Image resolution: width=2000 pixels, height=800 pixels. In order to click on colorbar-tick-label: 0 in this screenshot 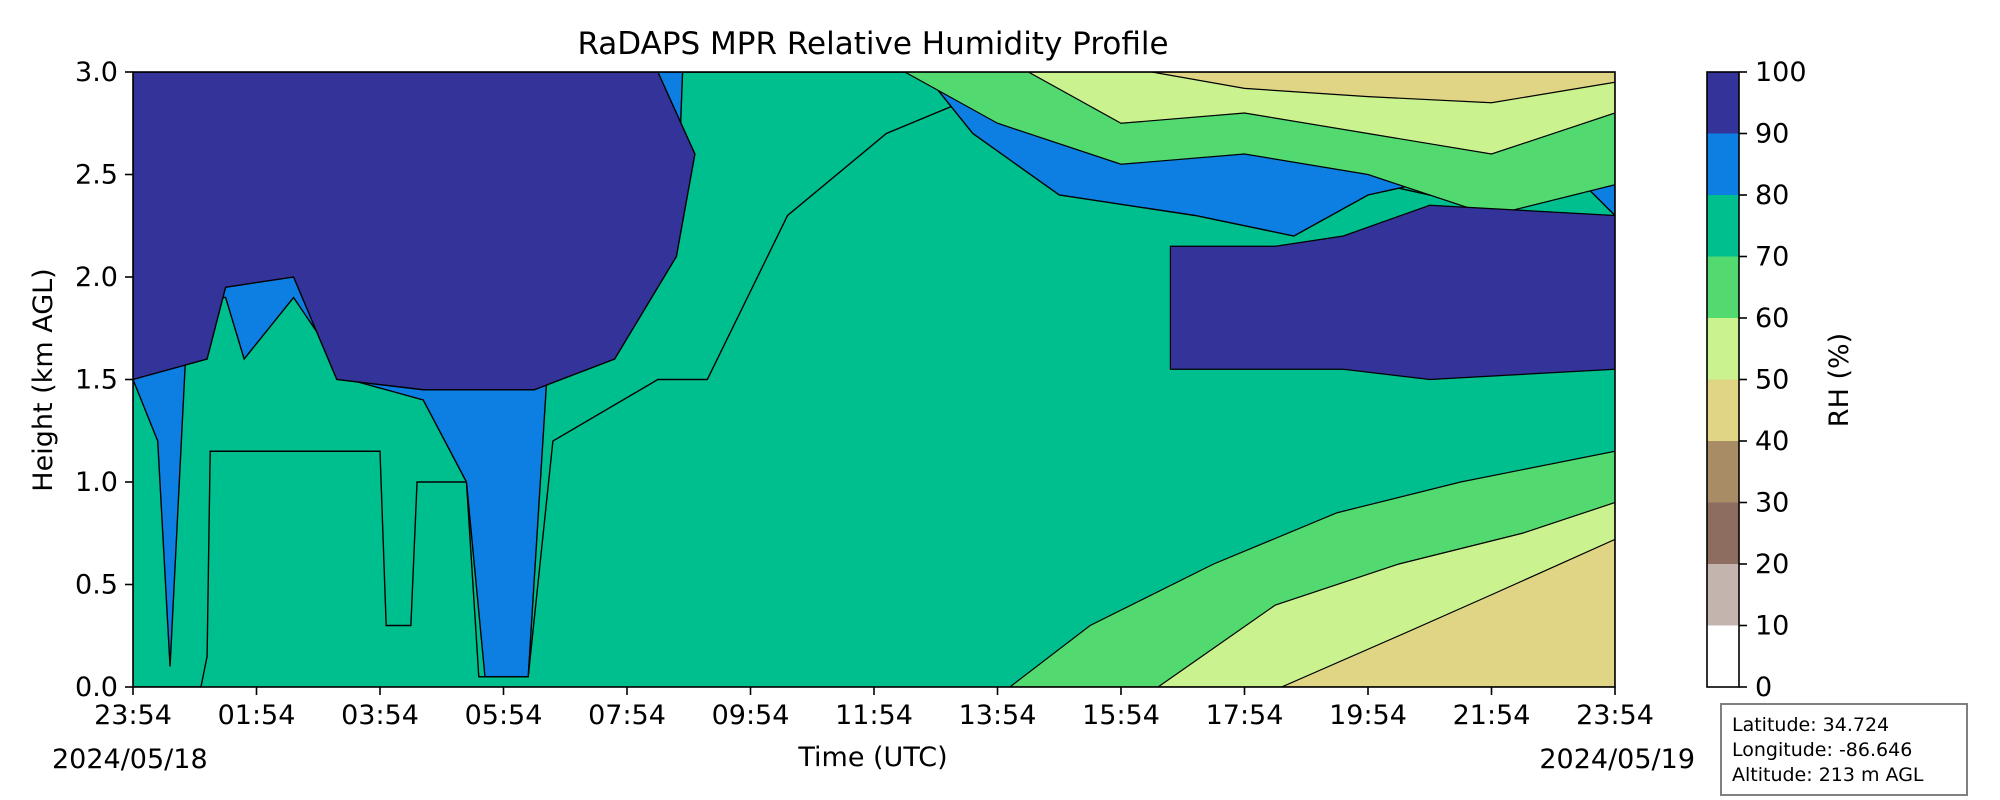, I will do `click(1763, 687)`.